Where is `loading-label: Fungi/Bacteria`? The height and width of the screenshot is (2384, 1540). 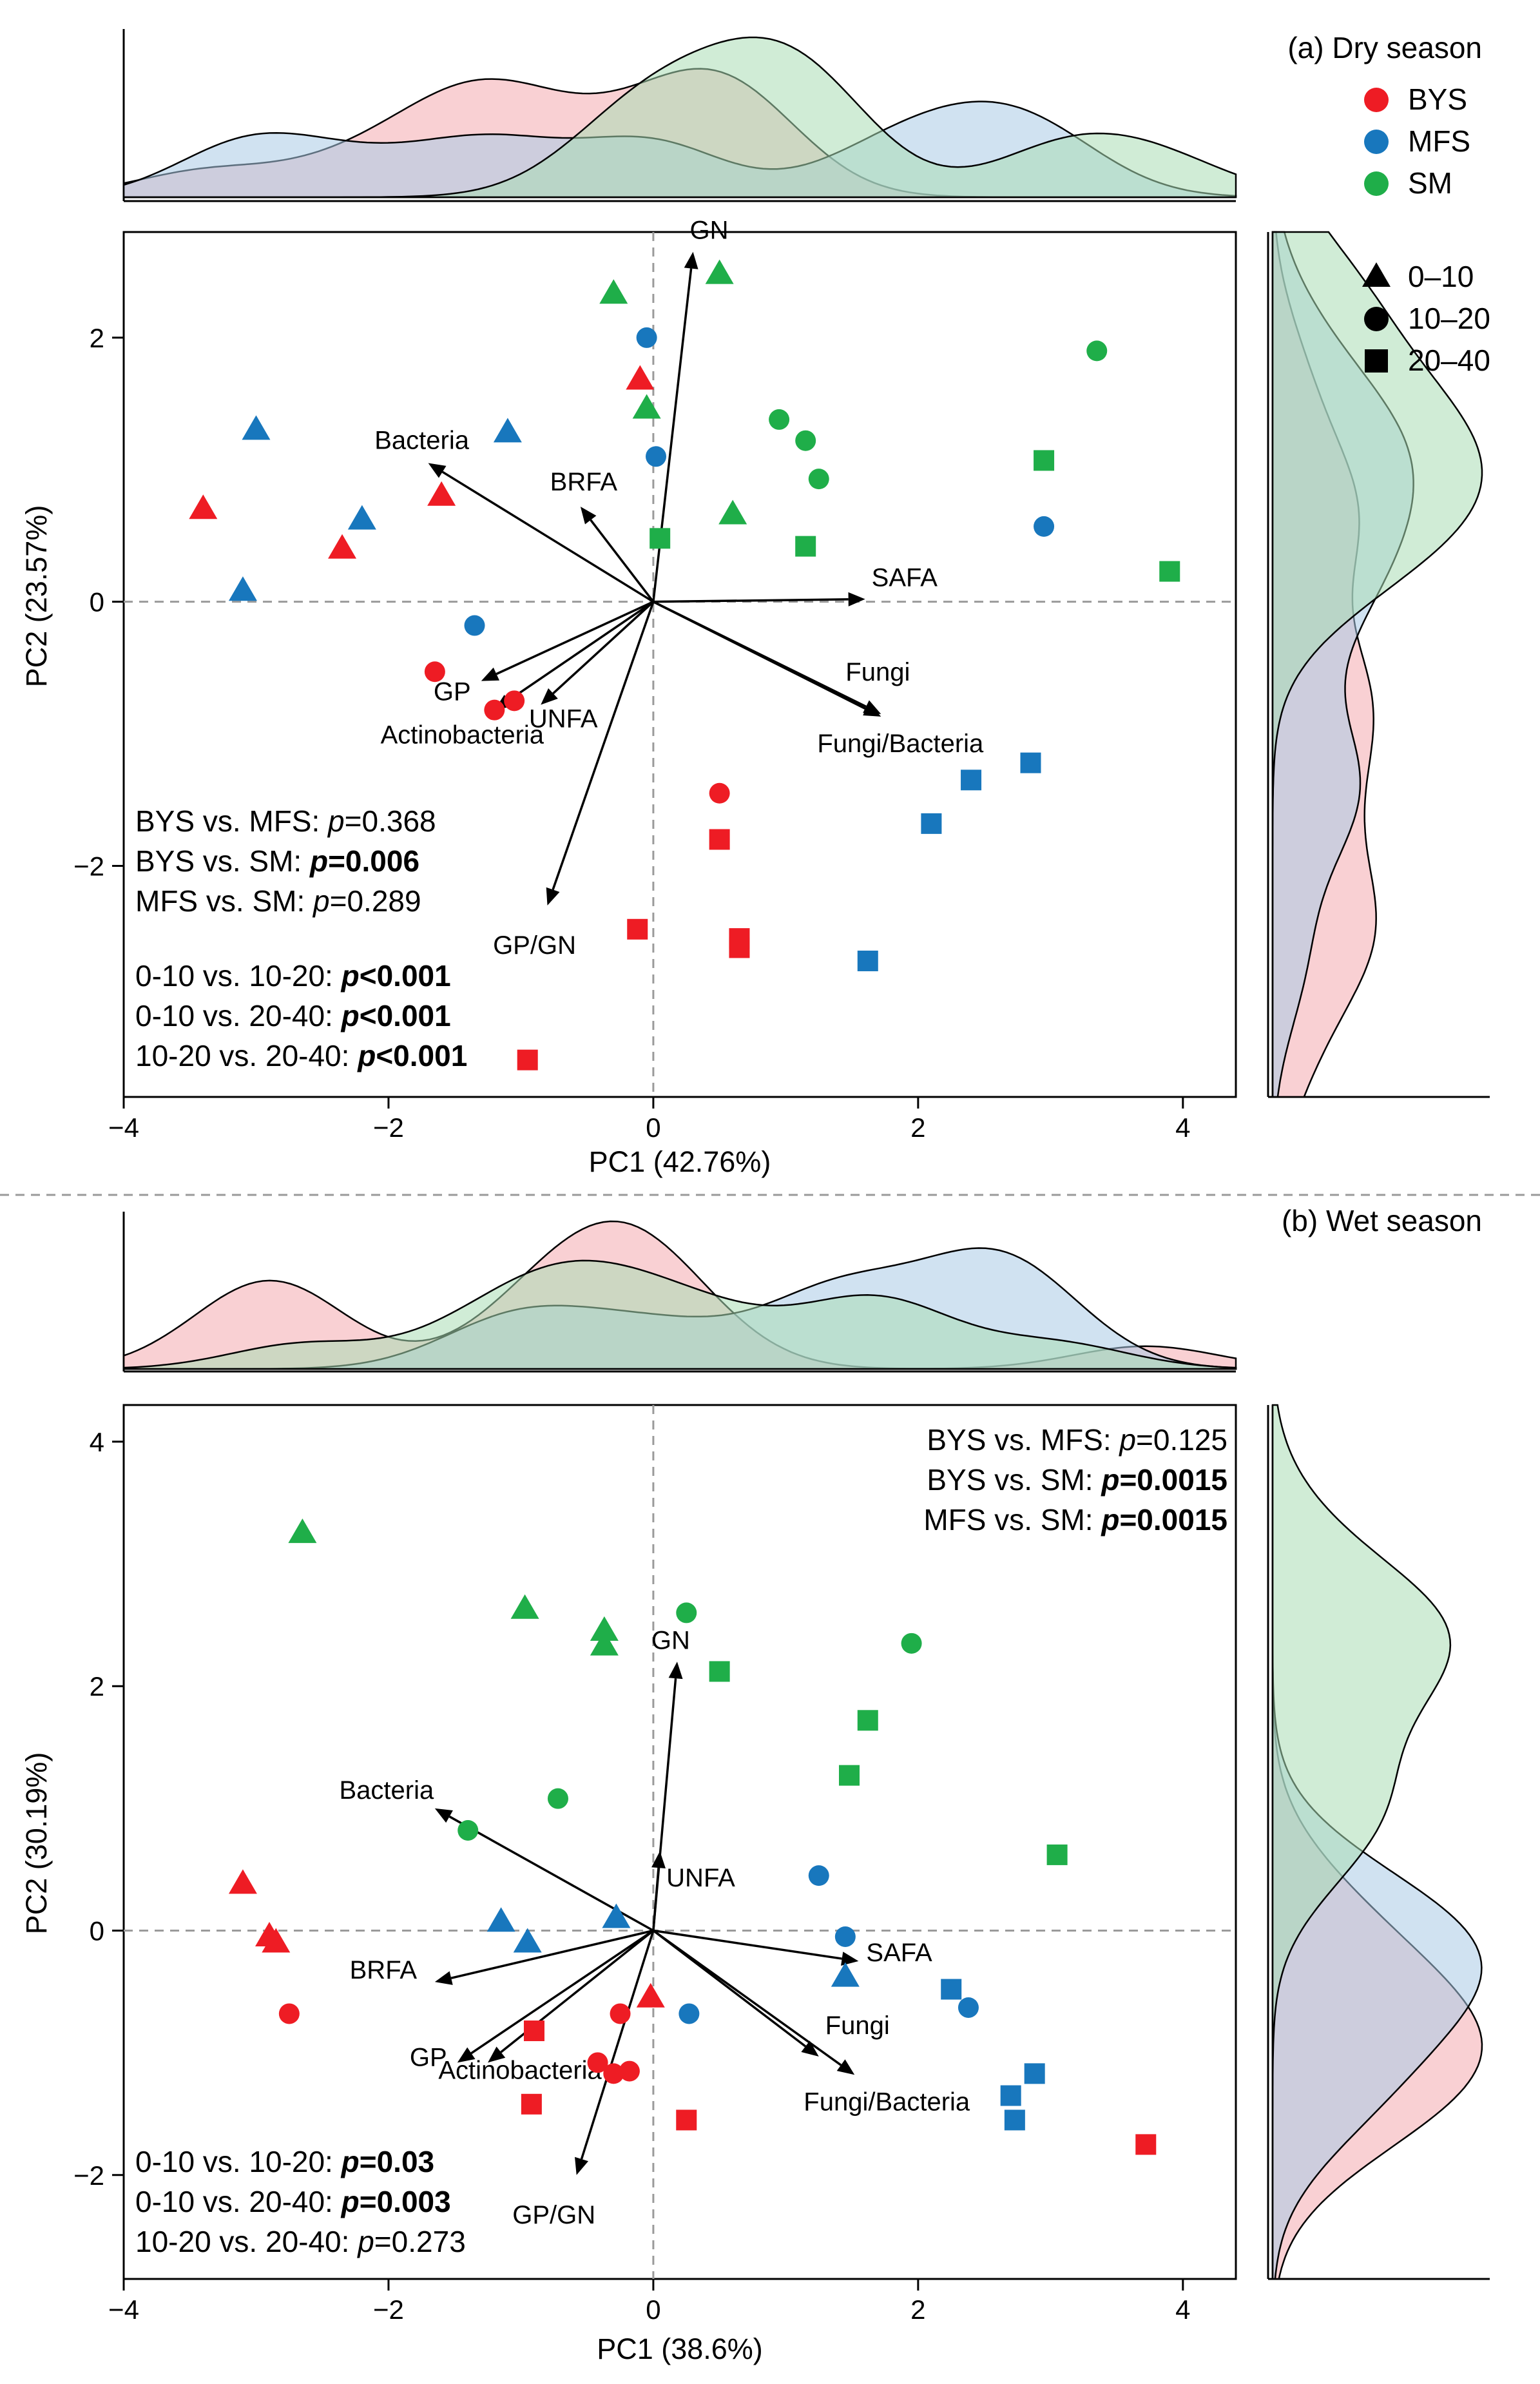 loading-label: Fungi/Bacteria is located at coordinates (901, 744).